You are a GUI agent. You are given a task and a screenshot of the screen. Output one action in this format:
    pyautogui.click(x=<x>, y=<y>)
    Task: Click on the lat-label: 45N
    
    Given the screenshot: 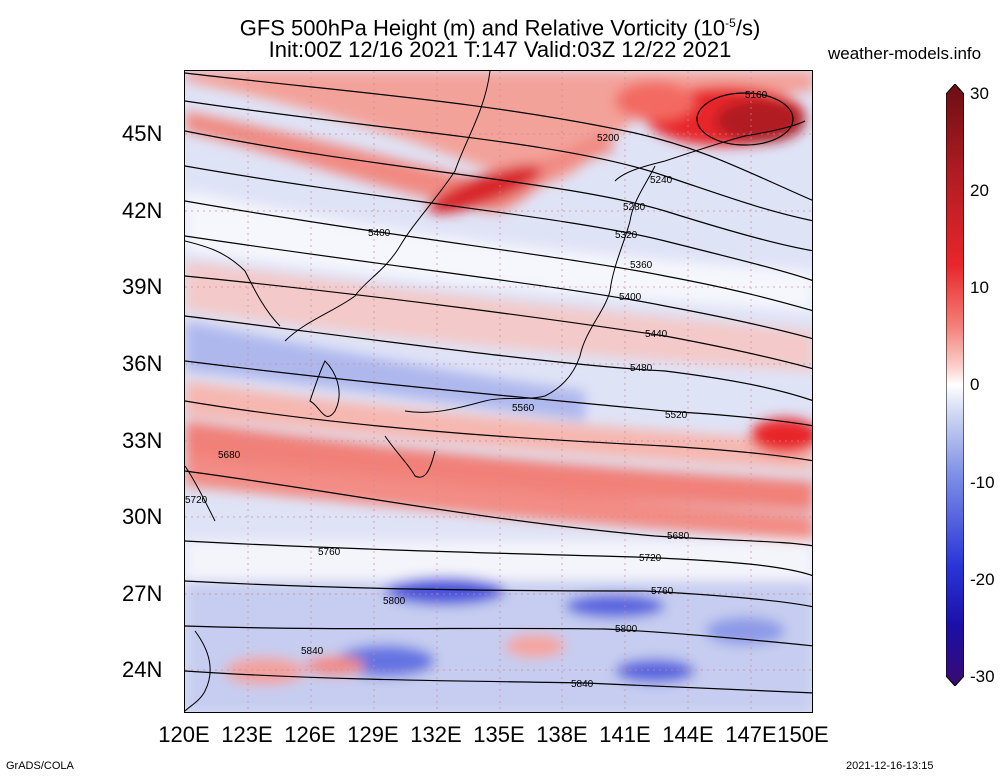 What is the action you would take?
    pyautogui.click(x=142, y=133)
    